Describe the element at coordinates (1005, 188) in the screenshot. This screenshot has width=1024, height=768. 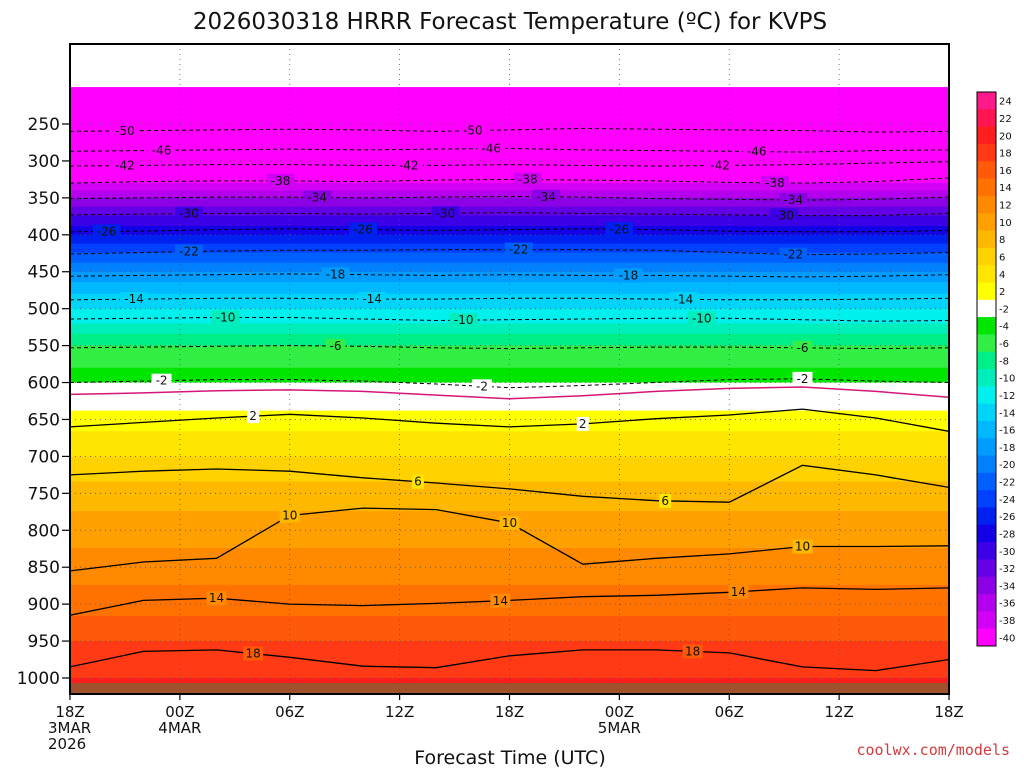
I see `colorbar-label: 14` at that location.